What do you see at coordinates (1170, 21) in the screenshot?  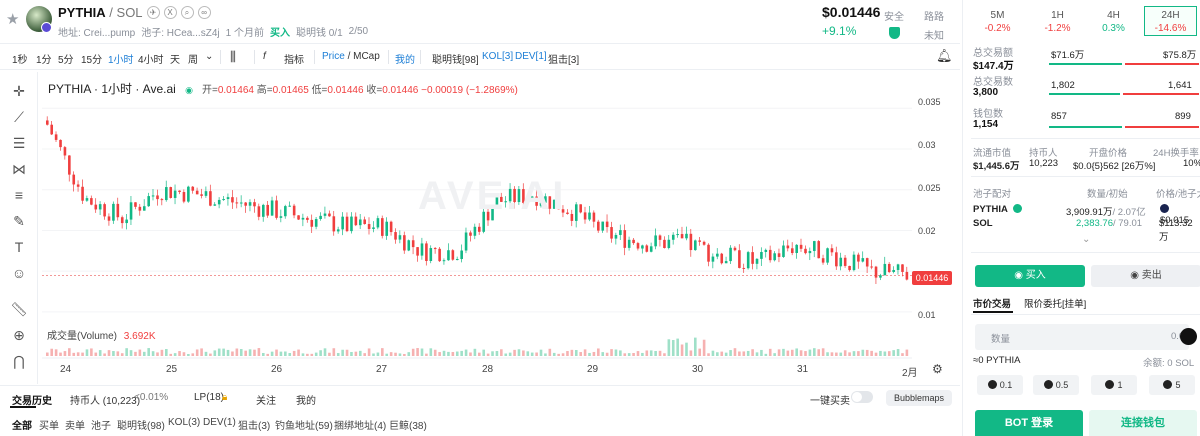 I see `timeframe-24h: 24H -14.6%` at bounding box center [1170, 21].